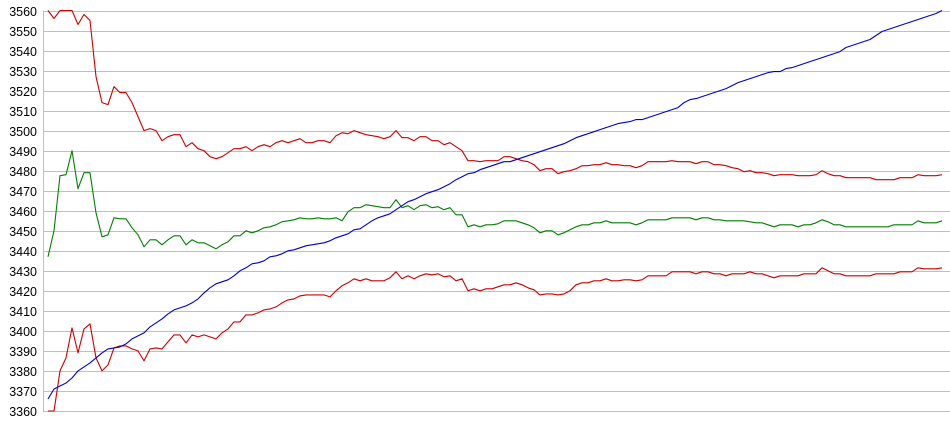 This screenshot has width=950, height=435. Describe the element at coordinates (23, 232) in the screenshot. I see `y-tick-label: 3450` at that location.